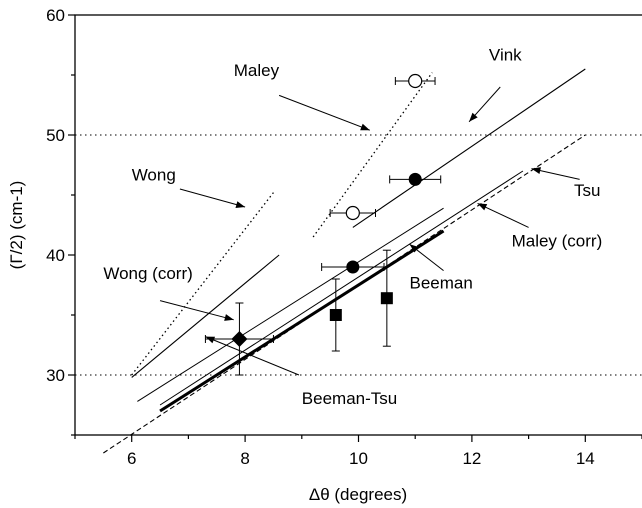  Describe the element at coordinates (154, 175) in the screenshot. I see `annotation-label-wong: Wong` at that location.